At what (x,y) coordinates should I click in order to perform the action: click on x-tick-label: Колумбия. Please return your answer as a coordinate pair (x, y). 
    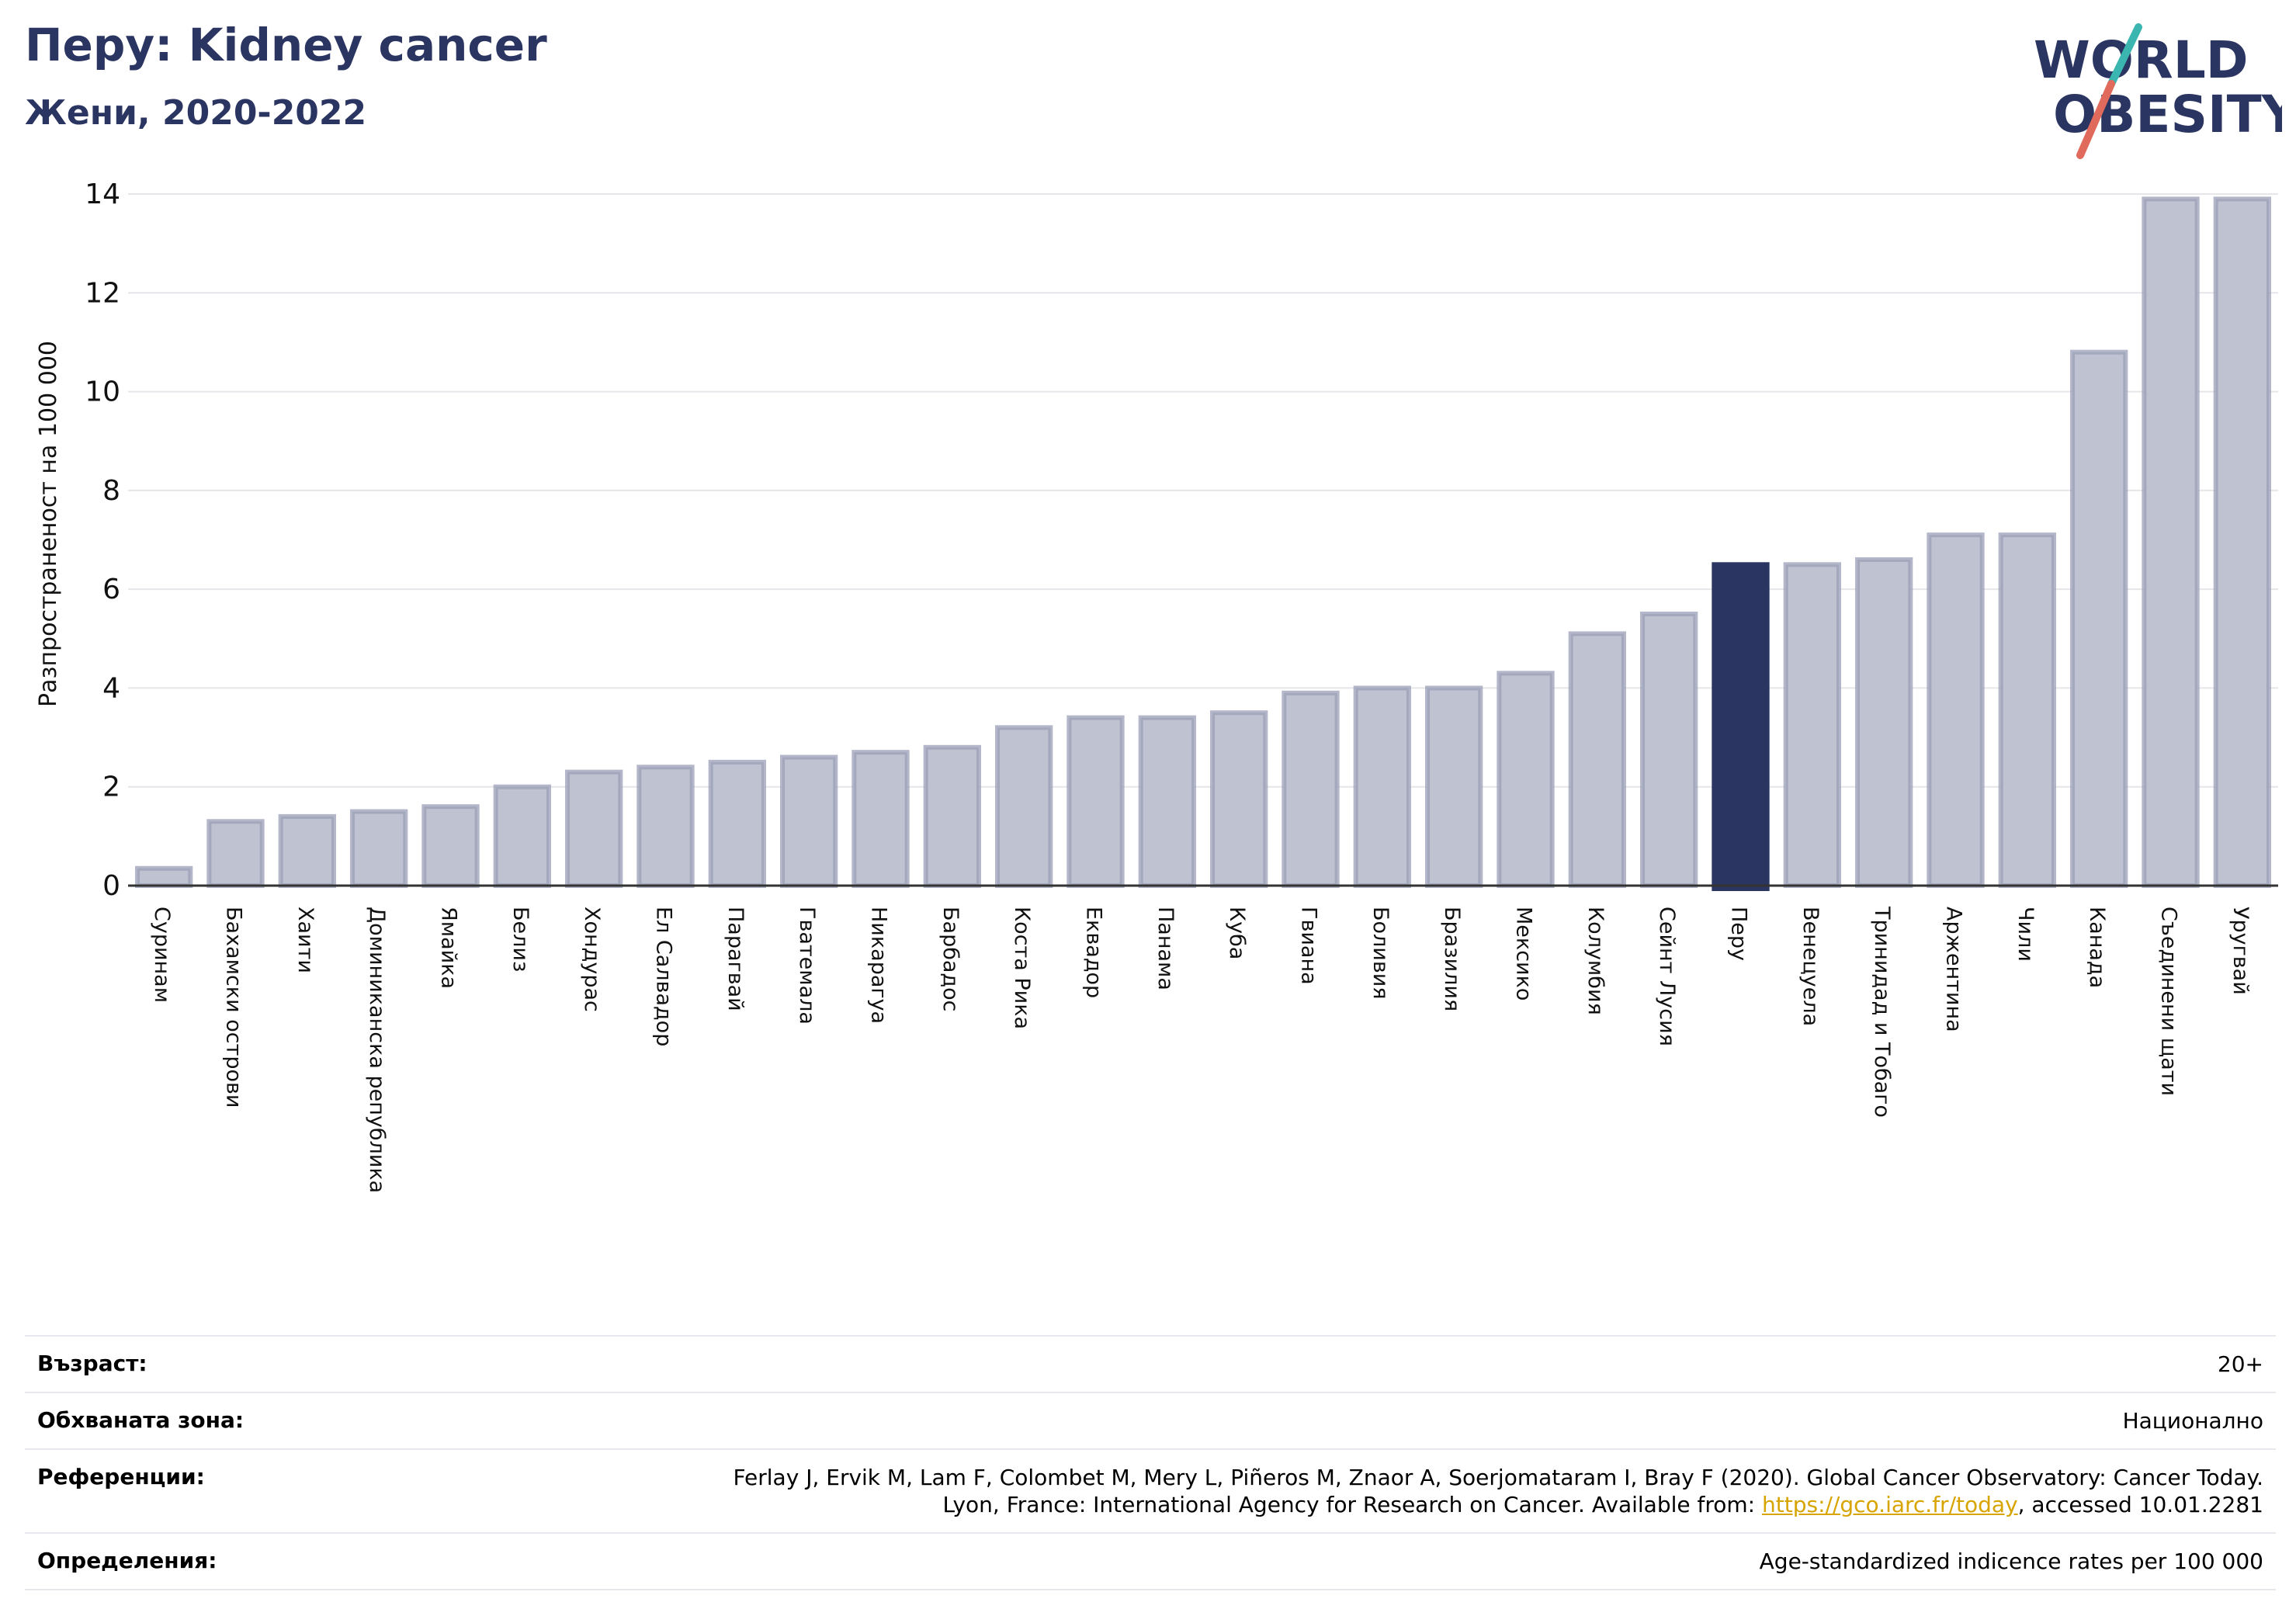
    Looking at the image, I should click on (1596, 961).